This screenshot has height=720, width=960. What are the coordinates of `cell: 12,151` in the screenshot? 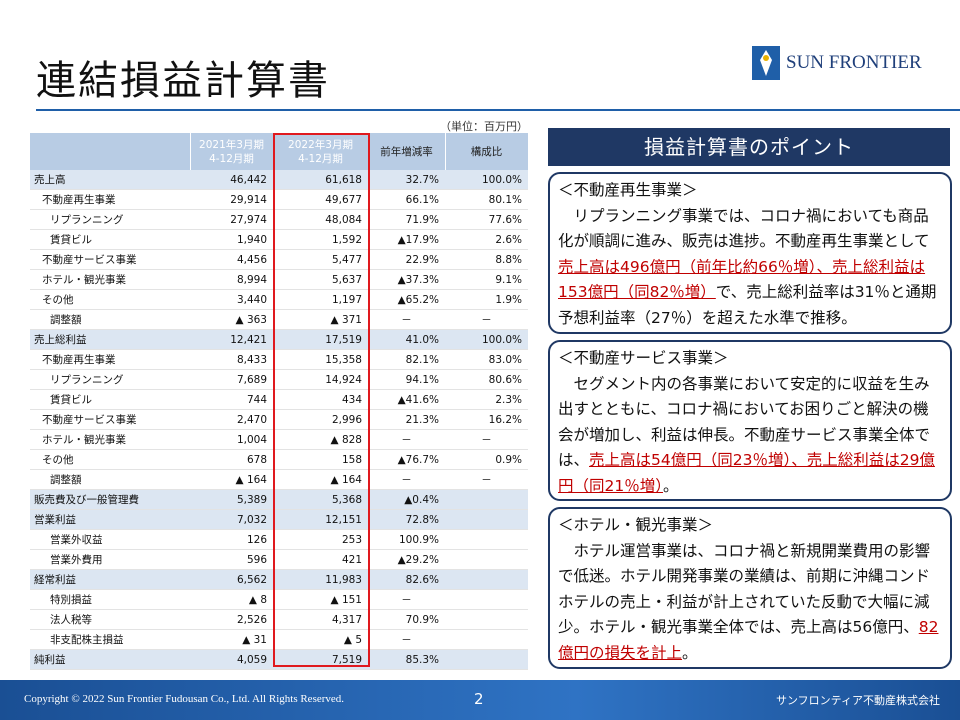 It's located at (320, 519).